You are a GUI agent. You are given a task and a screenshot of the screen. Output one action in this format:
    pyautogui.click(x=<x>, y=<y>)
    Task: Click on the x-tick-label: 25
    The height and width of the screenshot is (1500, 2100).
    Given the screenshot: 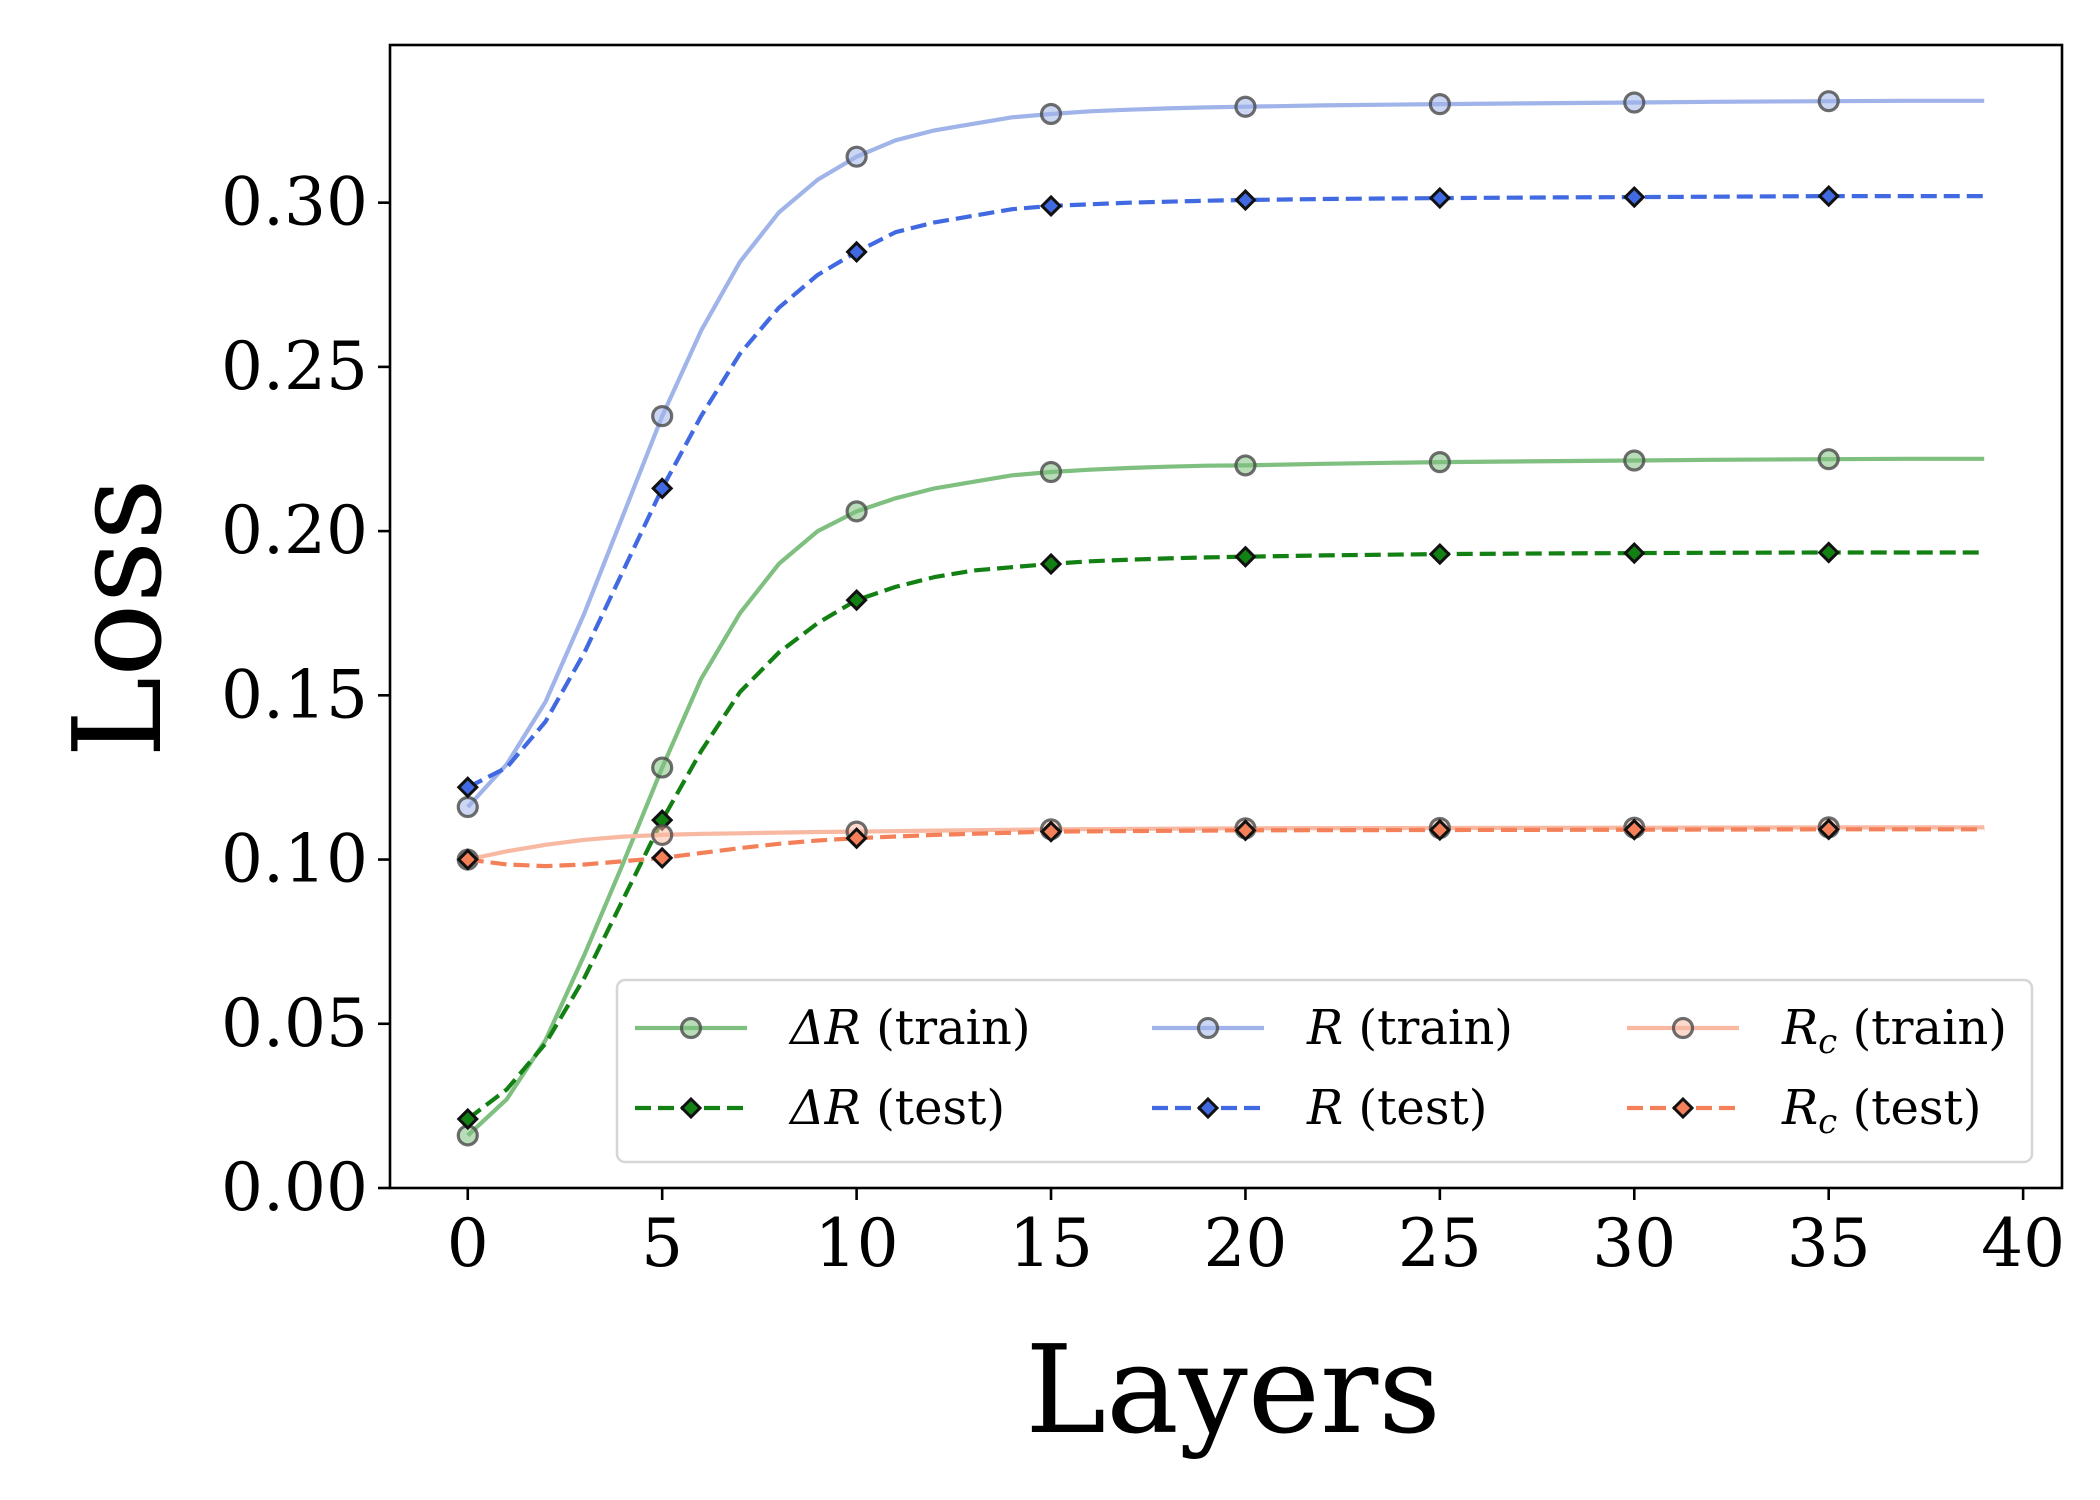 What is the action you would take?
    pyautogui.click(x=1440, y=1243)
    